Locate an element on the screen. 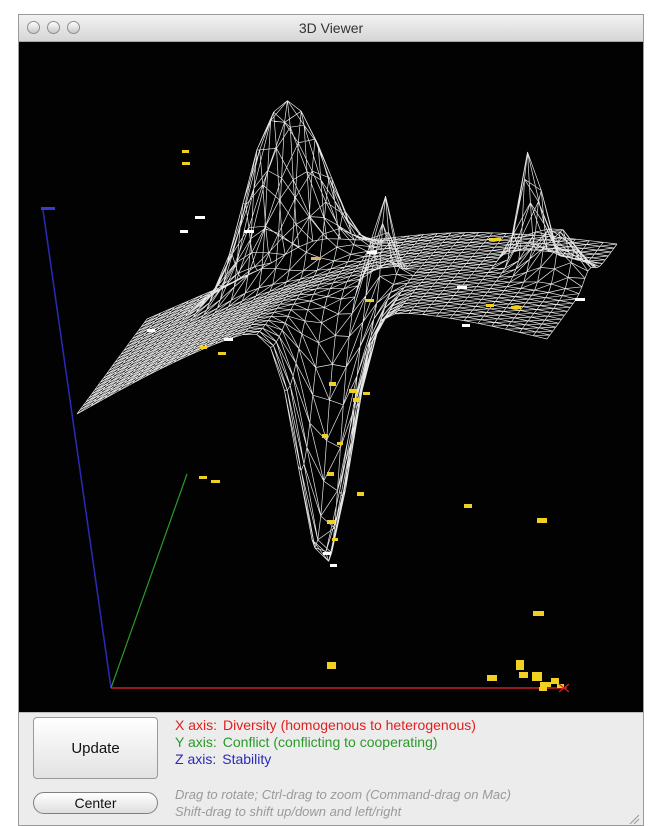 Image resolution: width=656 pixels, height=826 pixels. y-axis-line is located at coordinates (149, 581).